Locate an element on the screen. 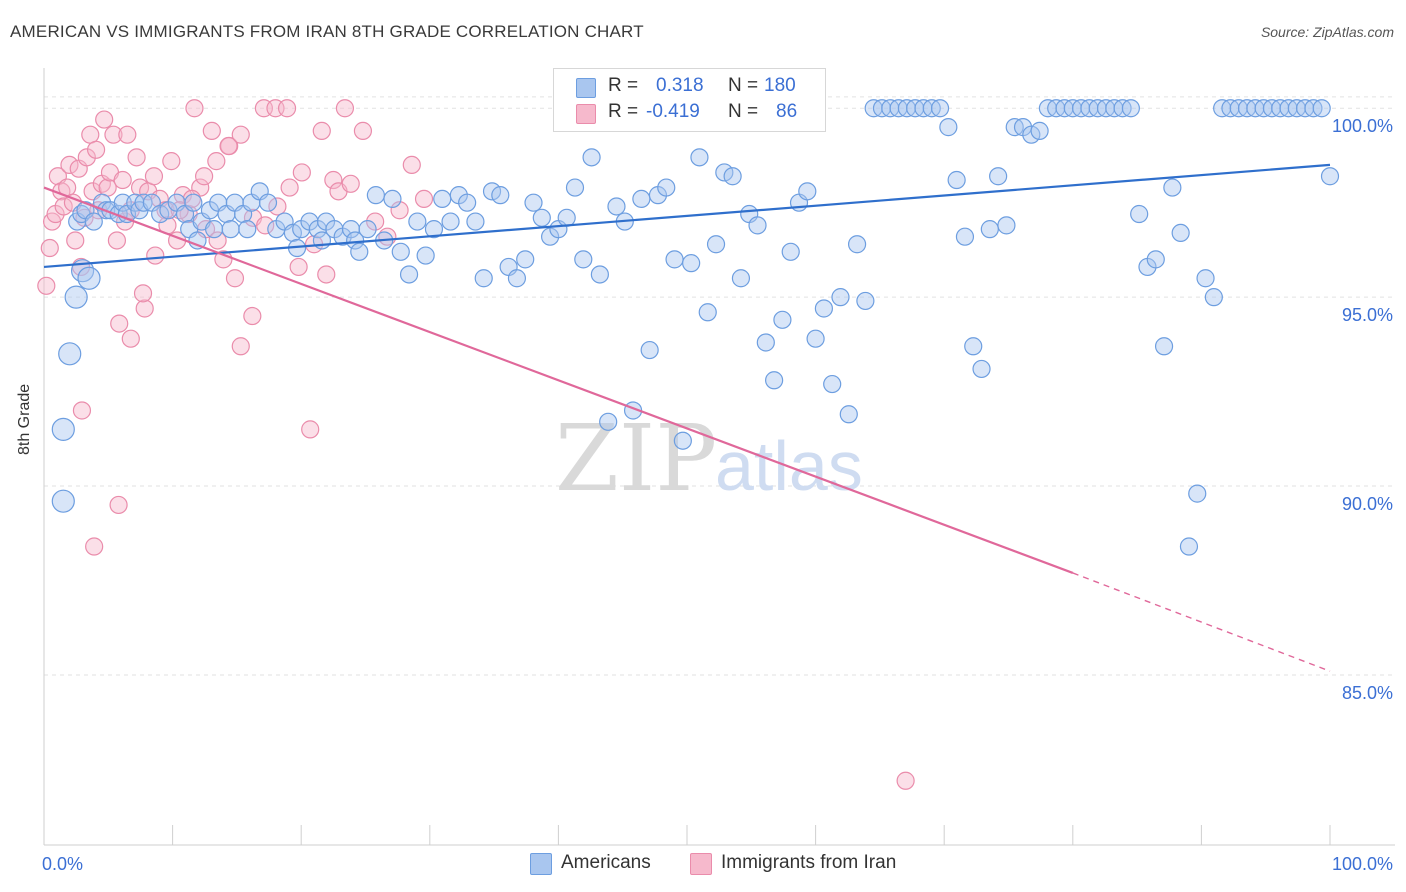 This screenshot has height=892, width=1406. legend-swatch-iran is located at coordinates (586, 114).